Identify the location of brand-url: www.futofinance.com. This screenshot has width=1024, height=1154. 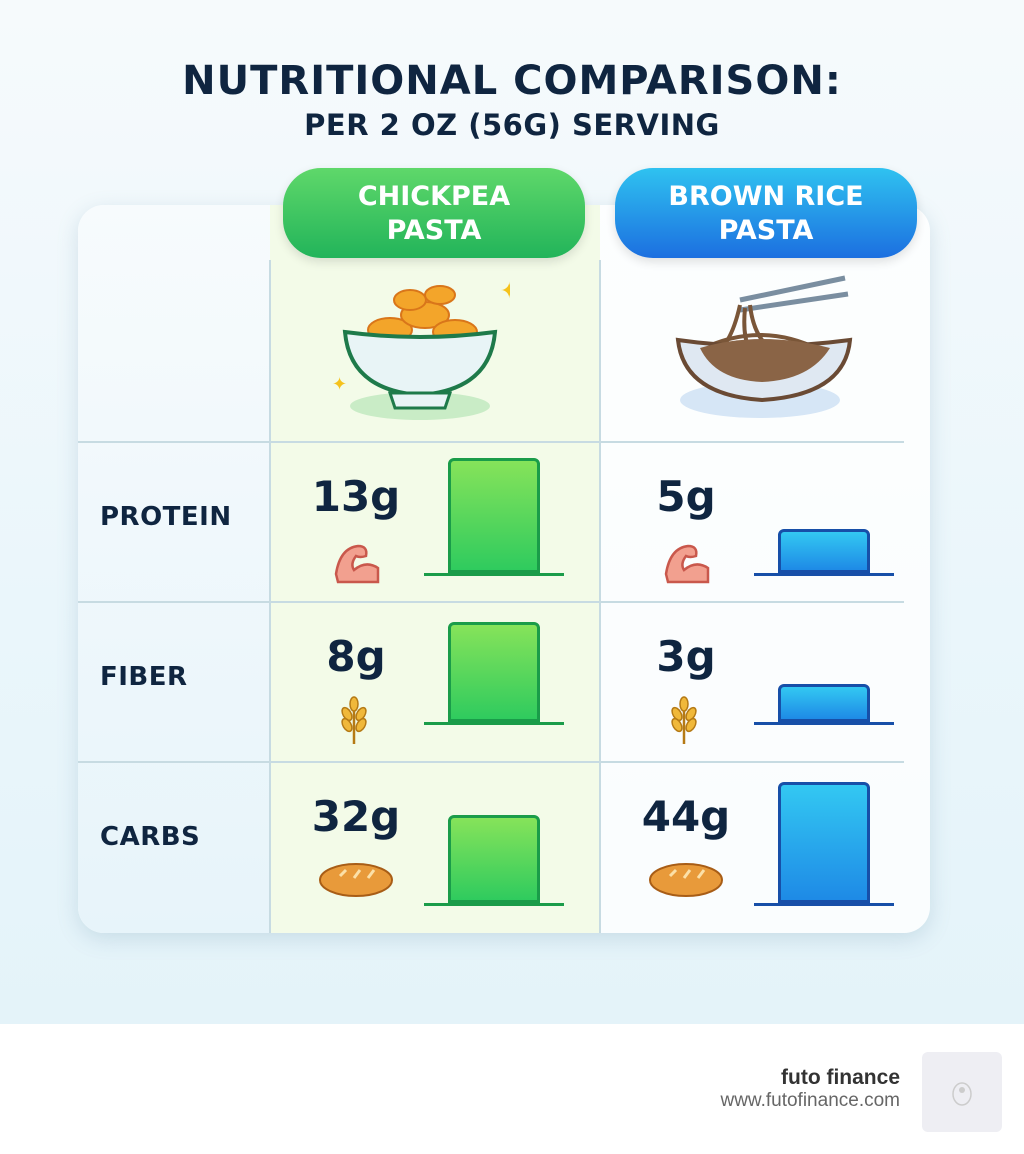
(810, 1100).